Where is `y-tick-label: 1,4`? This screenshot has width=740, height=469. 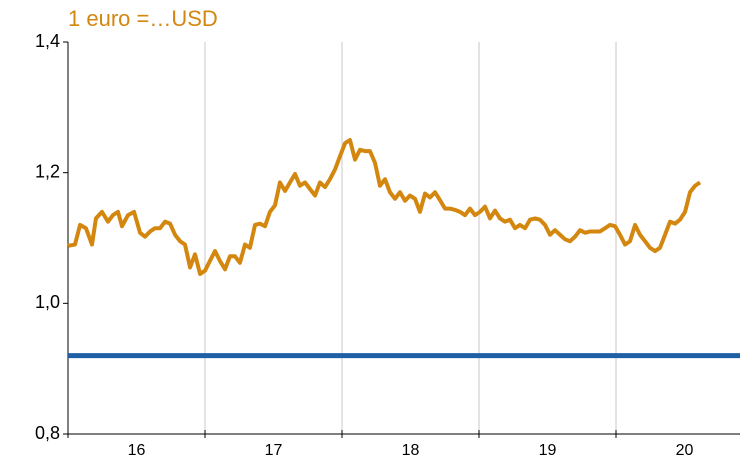 y-tick-label: 1,4 is located at coordinates (47, 41).